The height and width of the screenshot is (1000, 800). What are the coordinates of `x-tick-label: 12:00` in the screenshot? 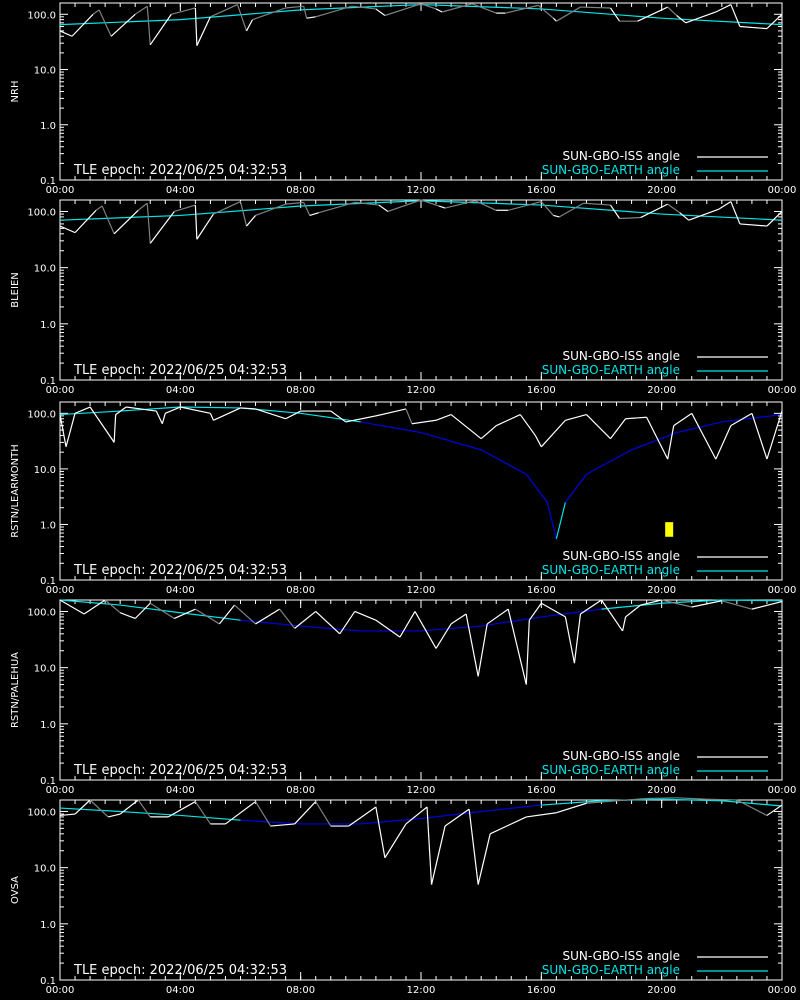 It's located at (421, 590).